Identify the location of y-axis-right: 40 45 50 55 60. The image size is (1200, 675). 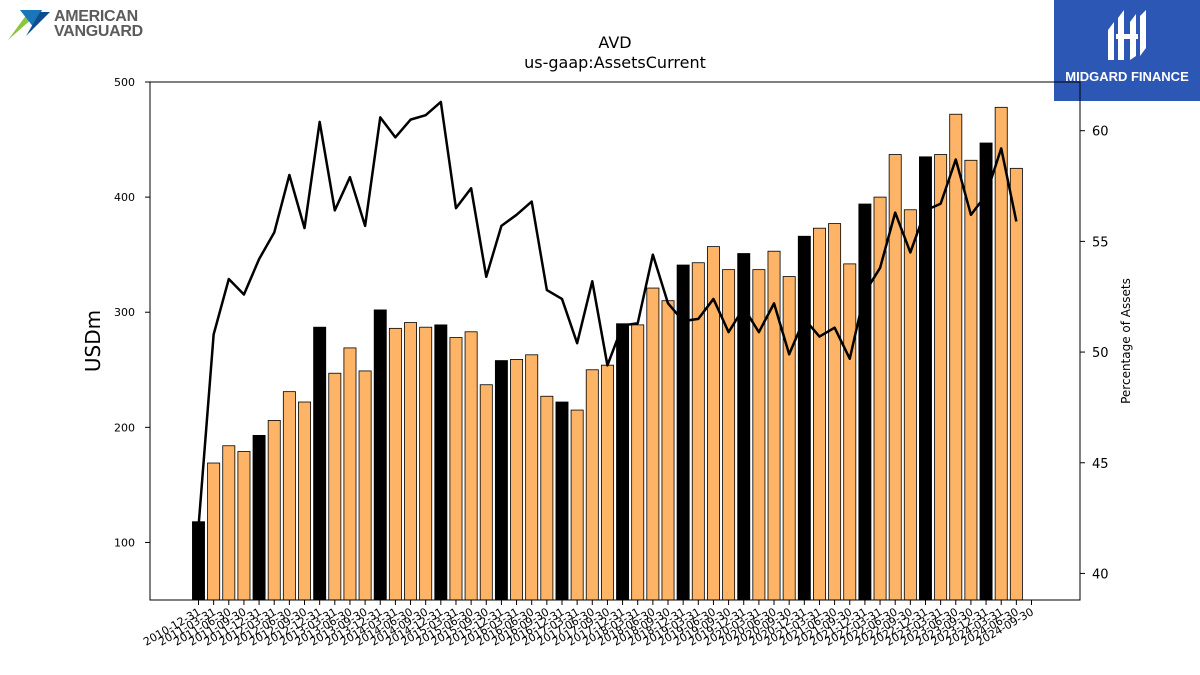
(1094, 353).